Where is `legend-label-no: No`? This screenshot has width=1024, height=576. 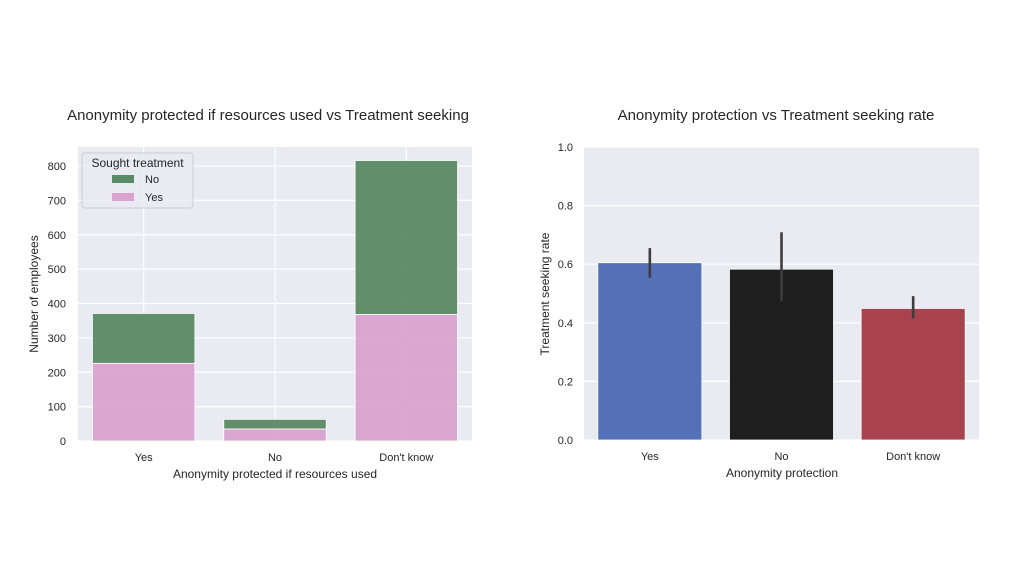 legend-label-no: No is located at coordinates (152, 180).